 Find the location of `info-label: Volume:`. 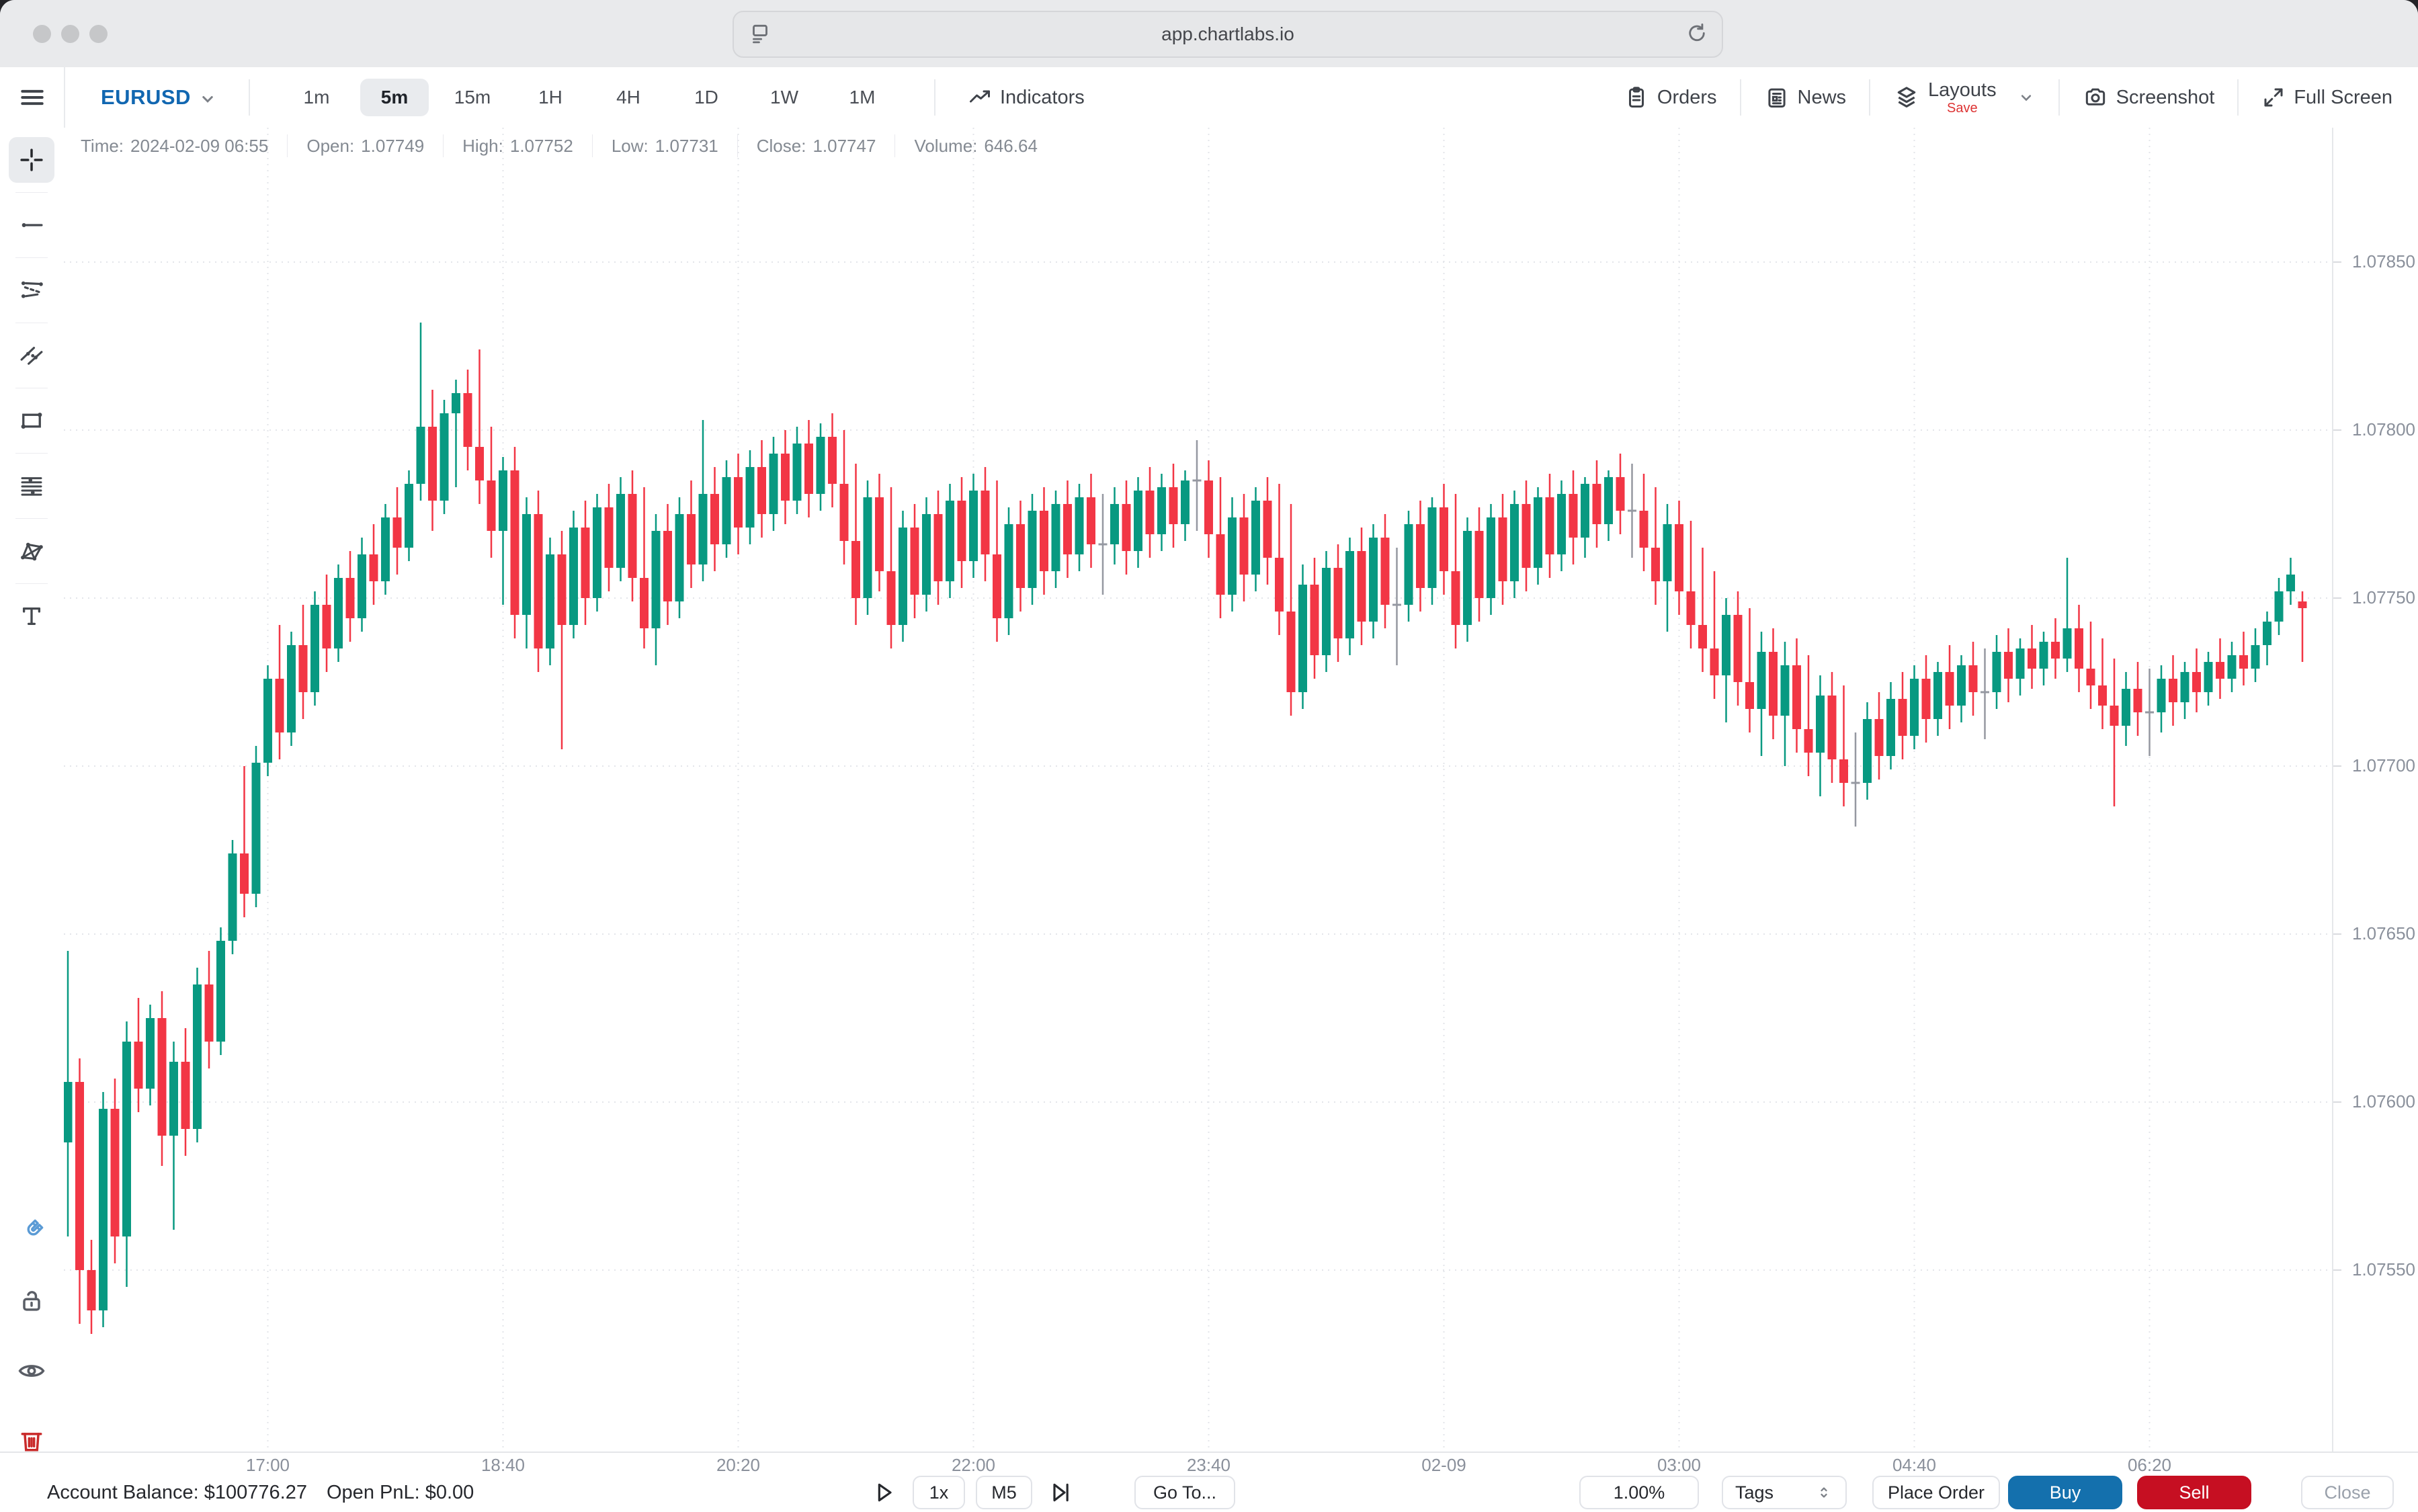

info-label: Volume: is located at coordinates (946, 145).